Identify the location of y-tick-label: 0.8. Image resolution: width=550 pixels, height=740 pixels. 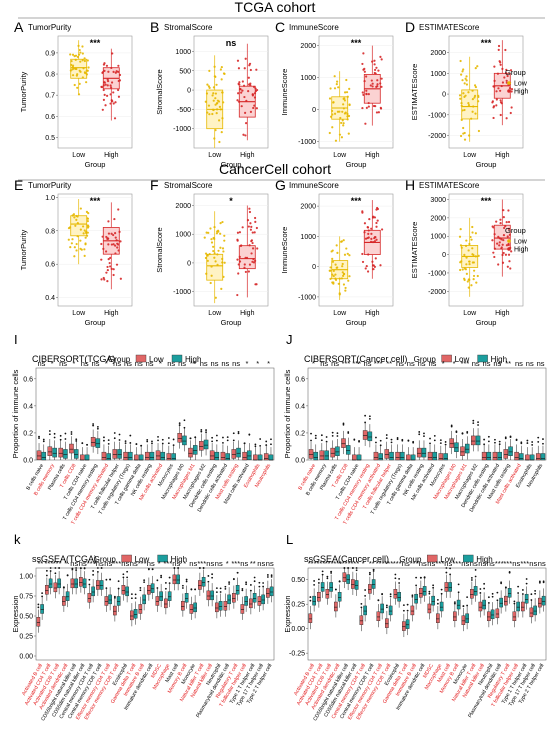
(50, 231).